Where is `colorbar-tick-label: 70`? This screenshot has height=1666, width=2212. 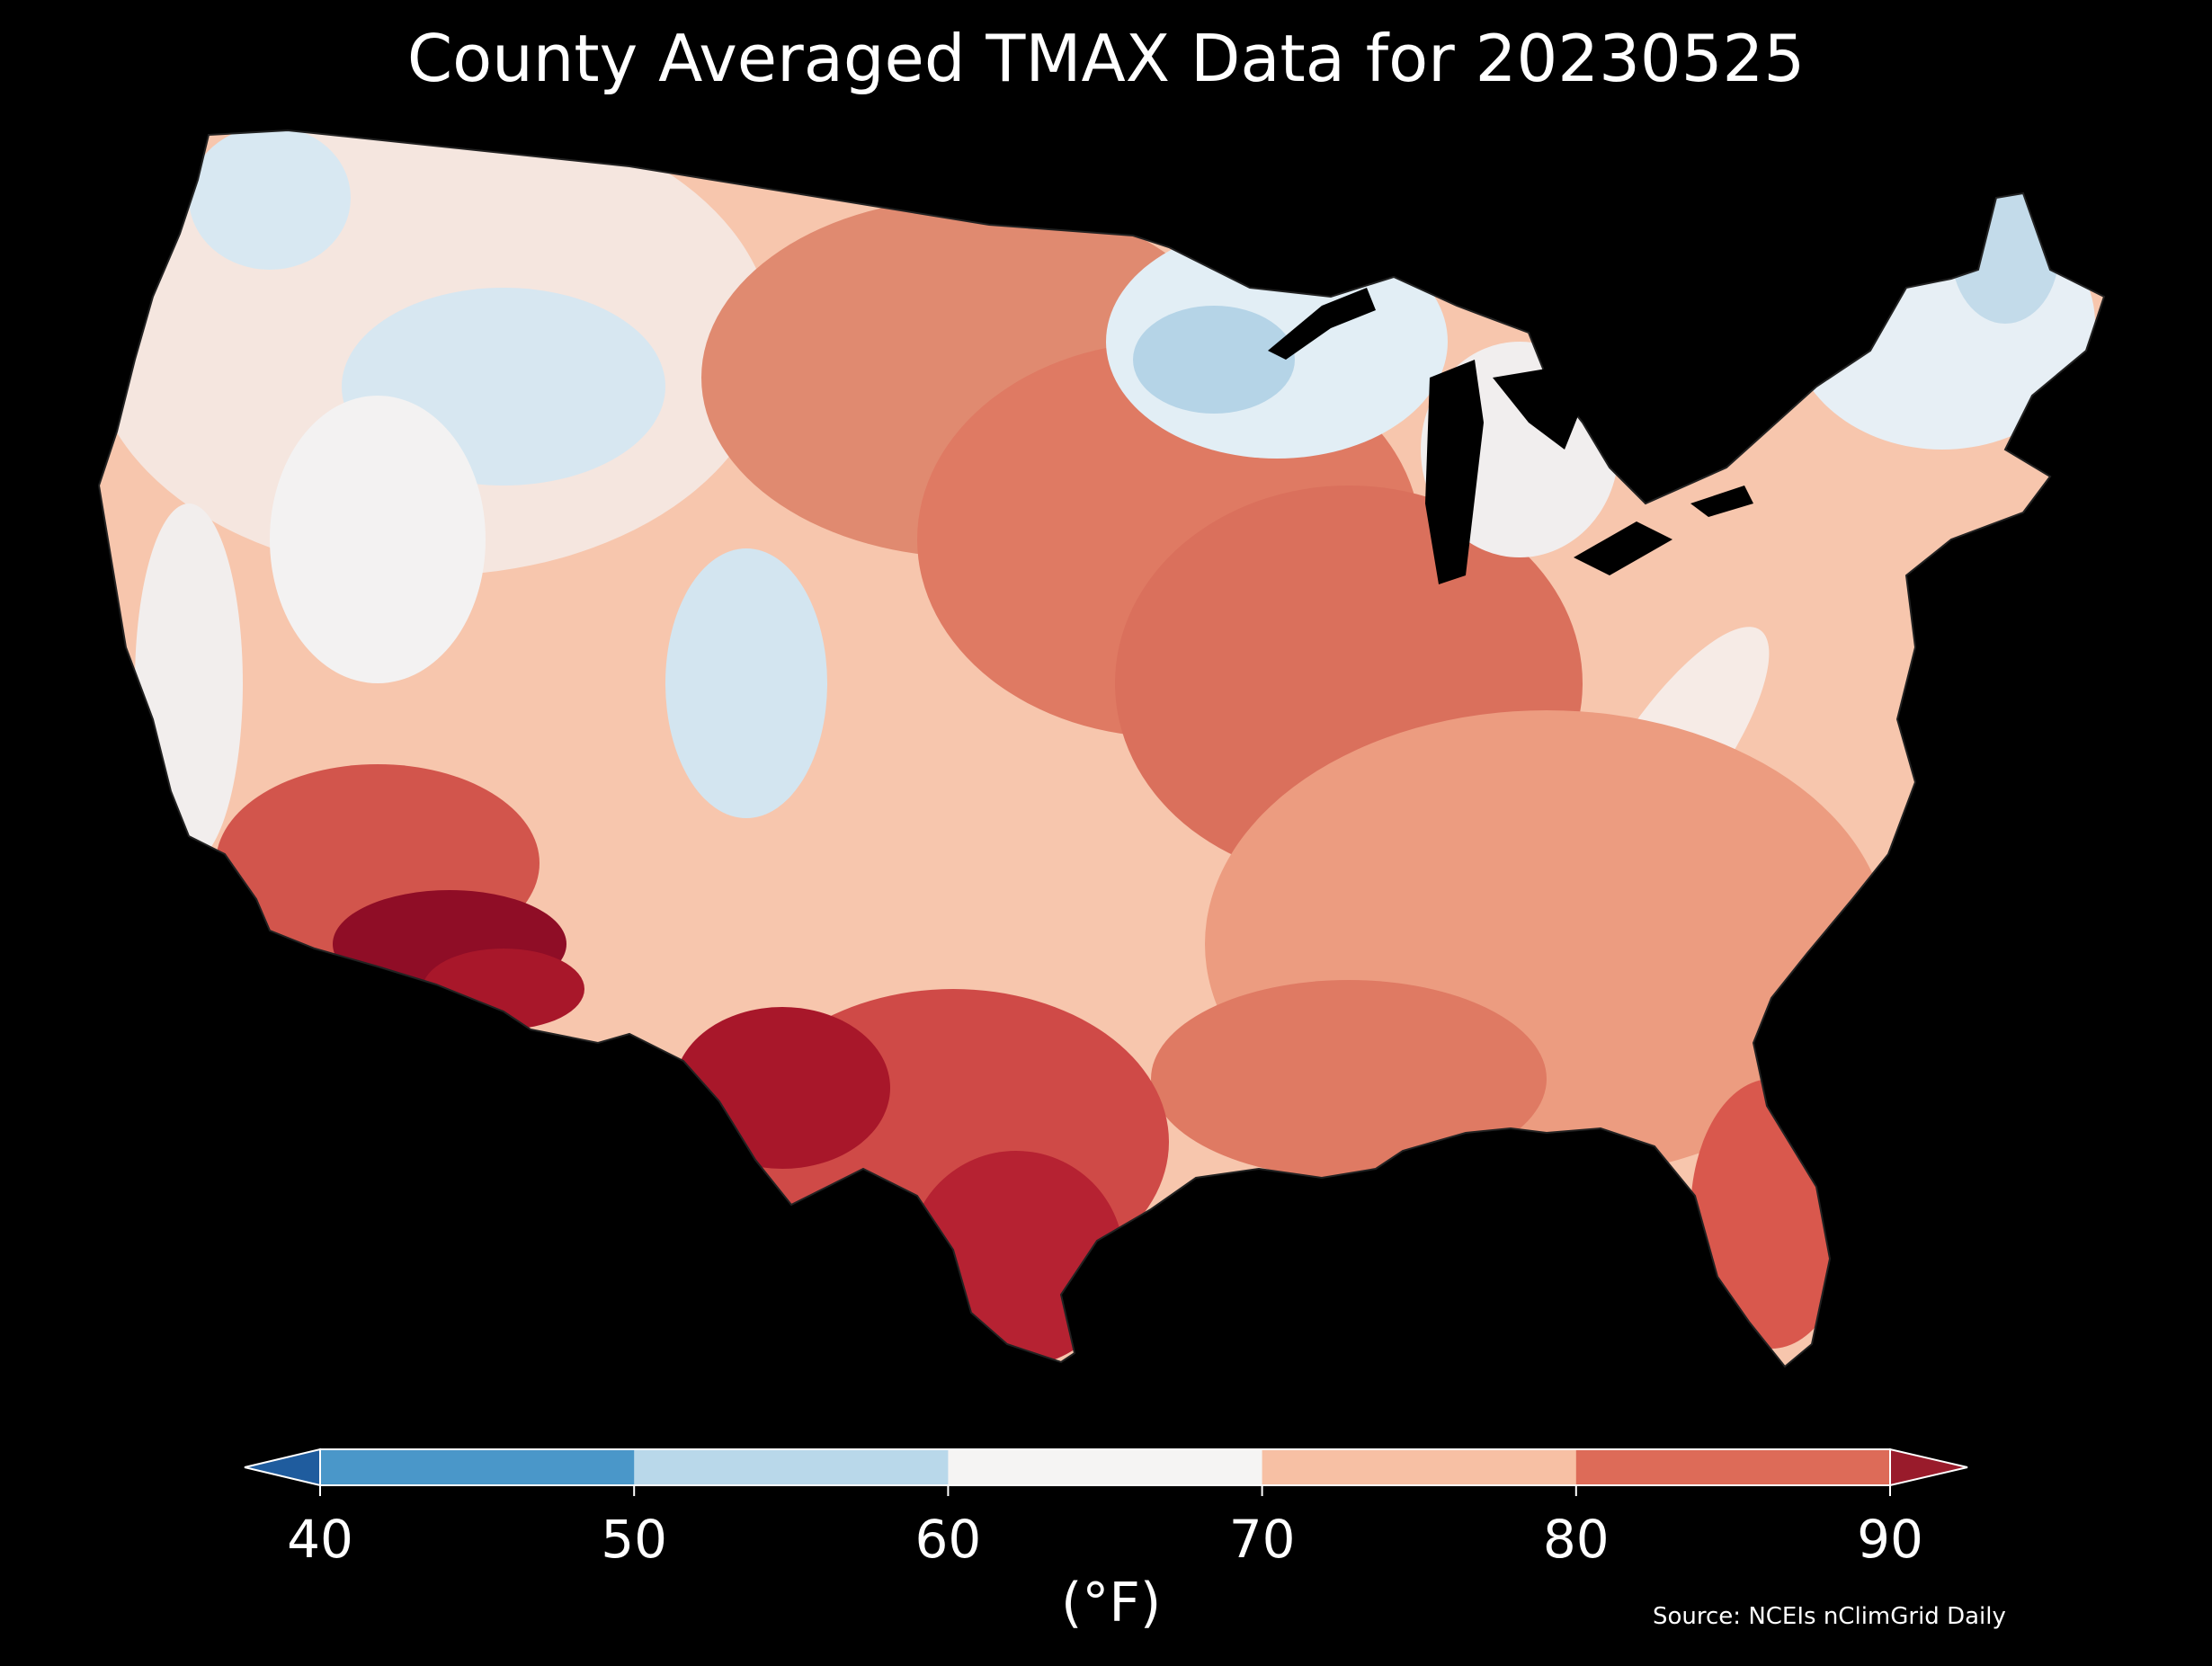
colorbar-tick-label: 70 is located at coordinates (1262, 1540).